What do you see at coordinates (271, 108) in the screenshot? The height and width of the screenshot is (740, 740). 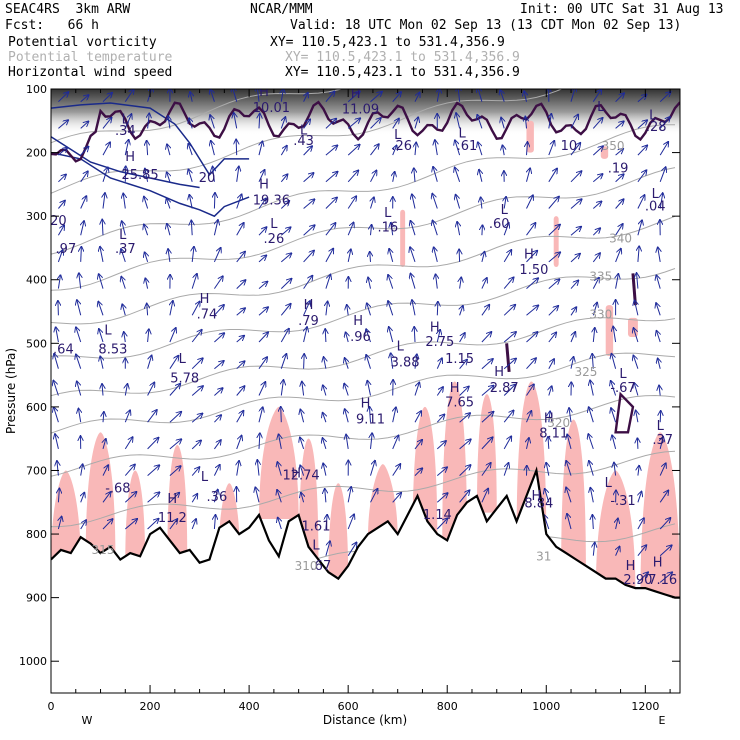 I see `extremum-value: 10.01` at bounding box center [271, 108].